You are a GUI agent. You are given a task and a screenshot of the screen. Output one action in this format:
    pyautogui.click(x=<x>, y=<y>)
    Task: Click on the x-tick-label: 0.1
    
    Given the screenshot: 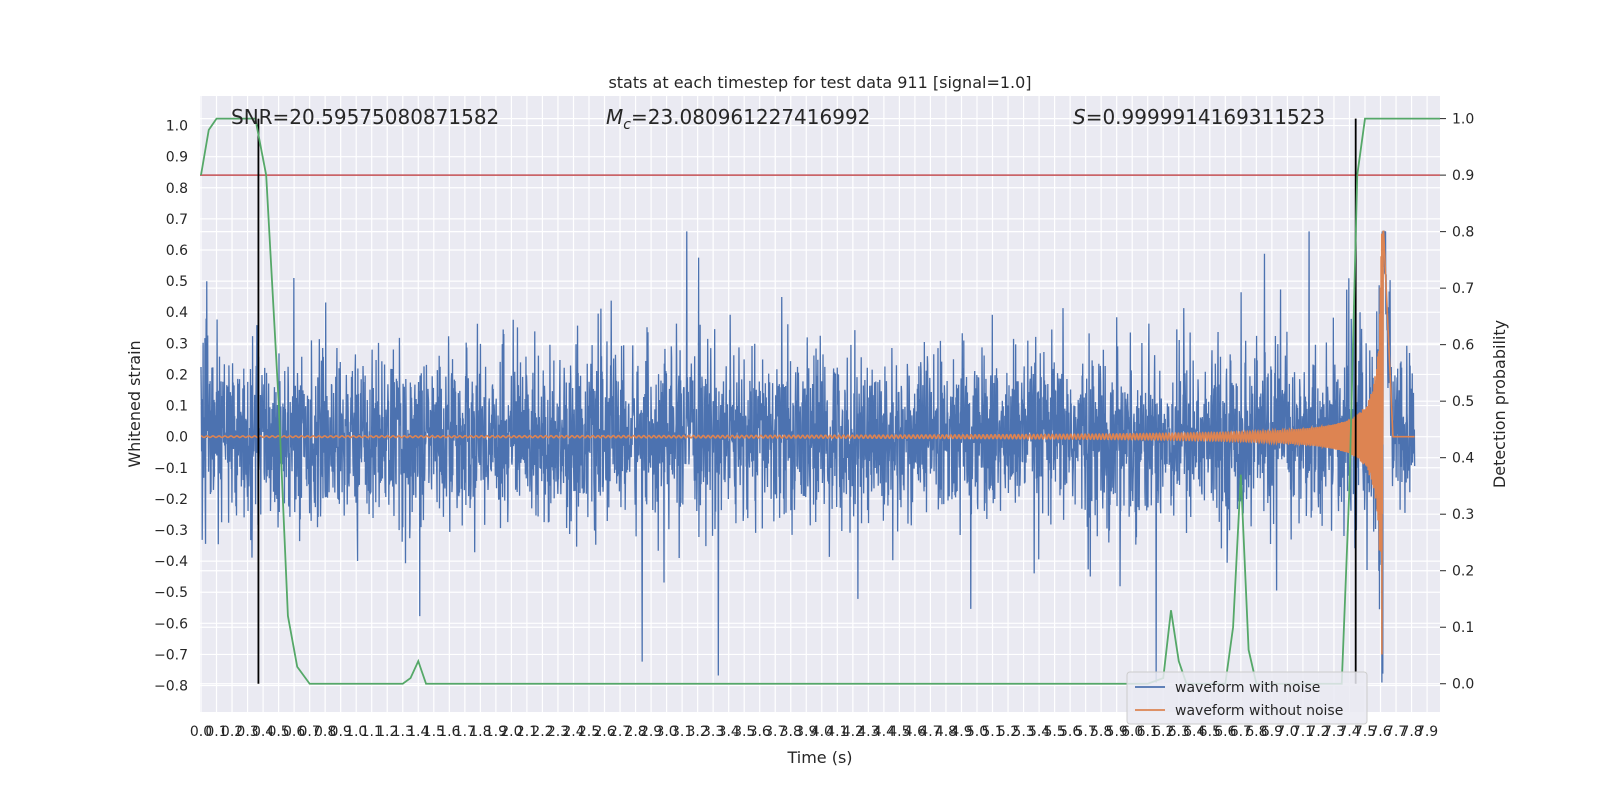 What is the action you would take?
    pyautogui.click(x=216, y=732)
    